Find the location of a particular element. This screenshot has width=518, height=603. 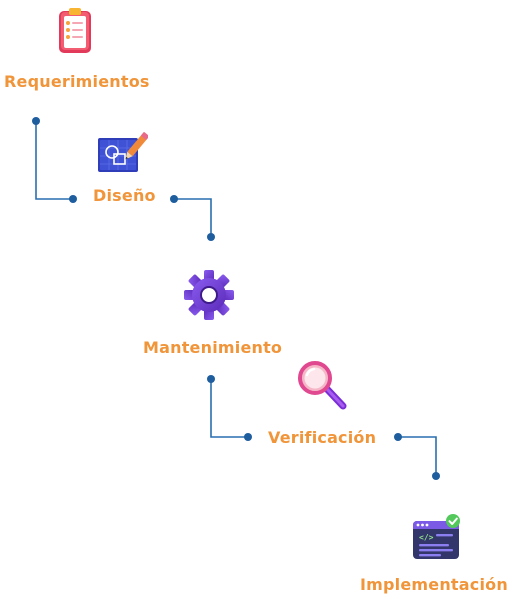

magnifying-glass-icon is located at coordinates (322, 385).